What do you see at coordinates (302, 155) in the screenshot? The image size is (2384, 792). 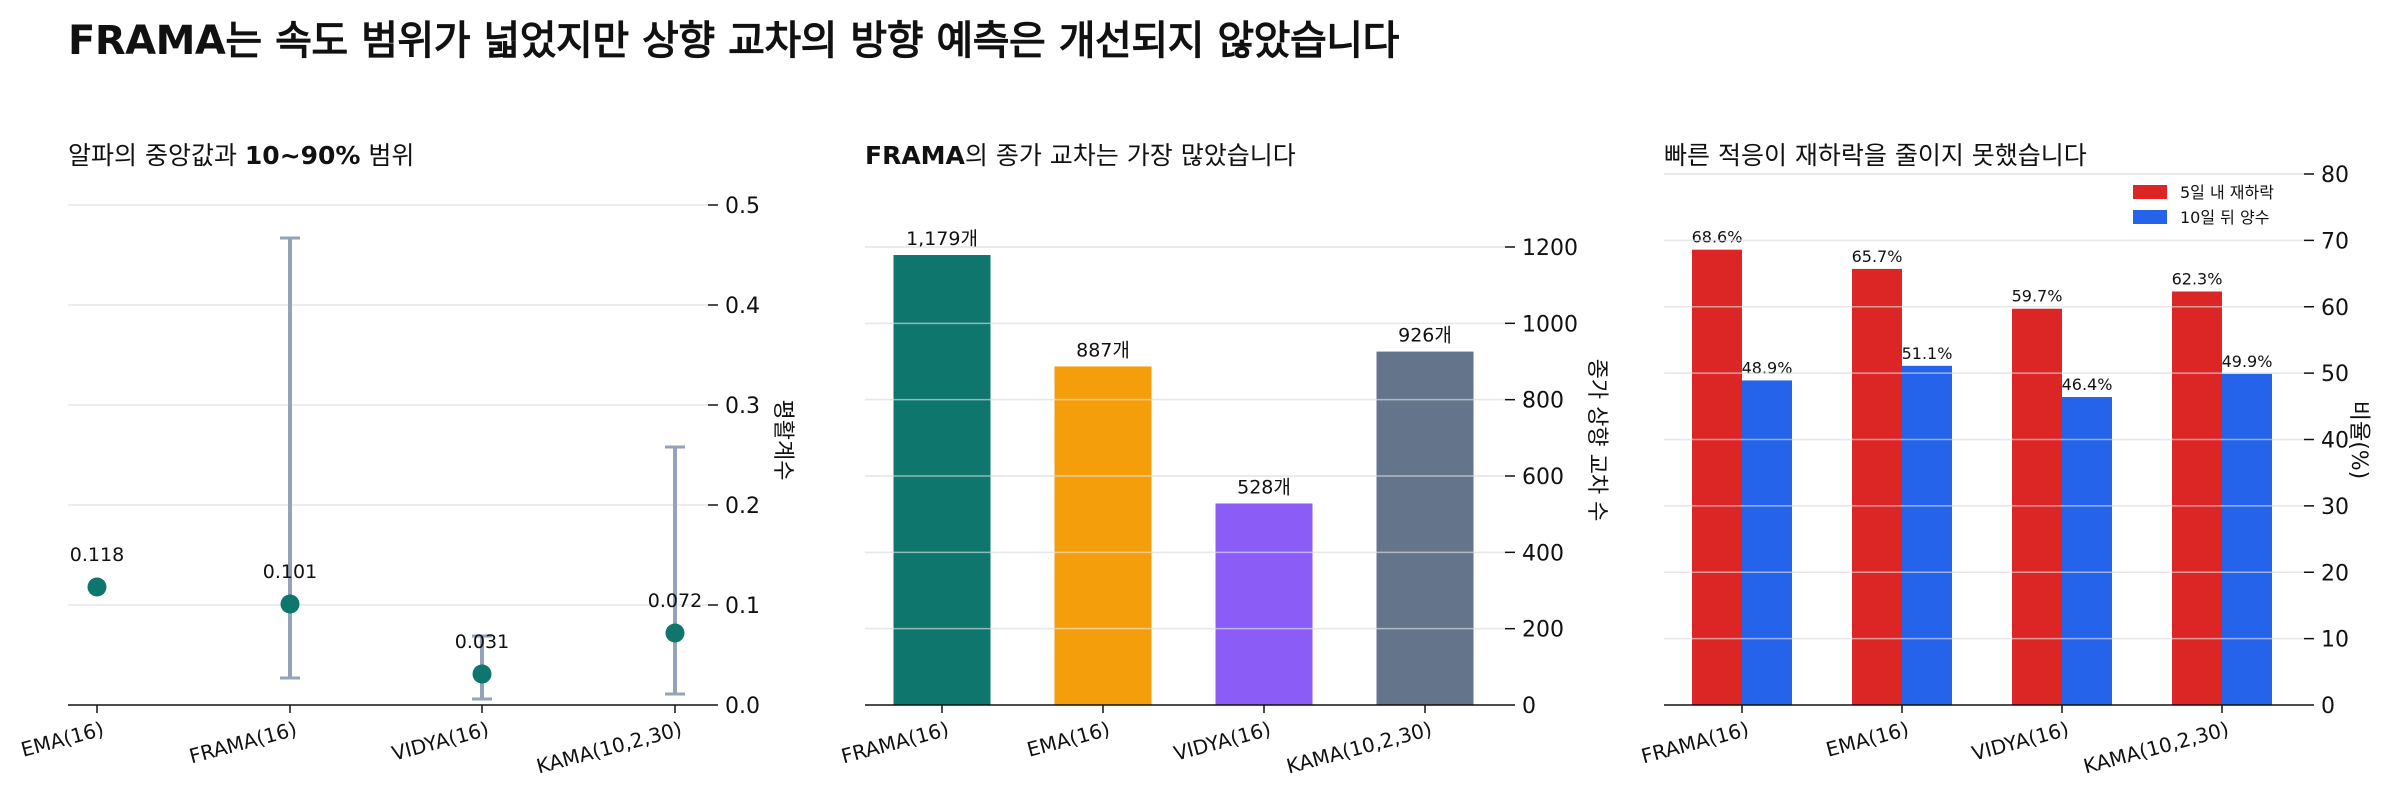 I see `panel1-title-bold: 10~90%` at bounding box center [302, 155].